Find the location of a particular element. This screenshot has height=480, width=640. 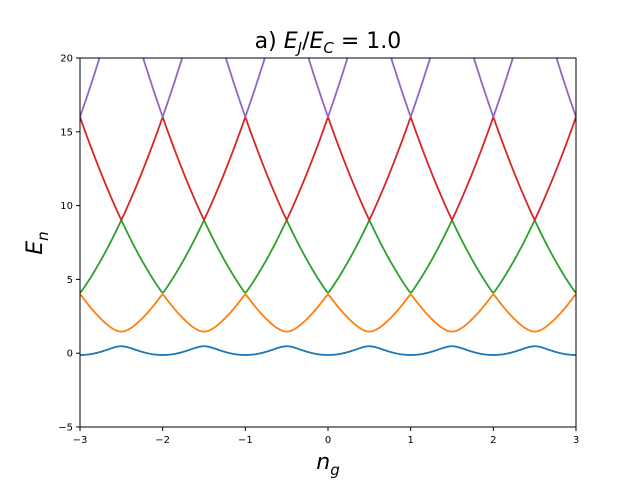

y-axis: −5 0 5 10 15 20 is located at coordinates (69, 244).